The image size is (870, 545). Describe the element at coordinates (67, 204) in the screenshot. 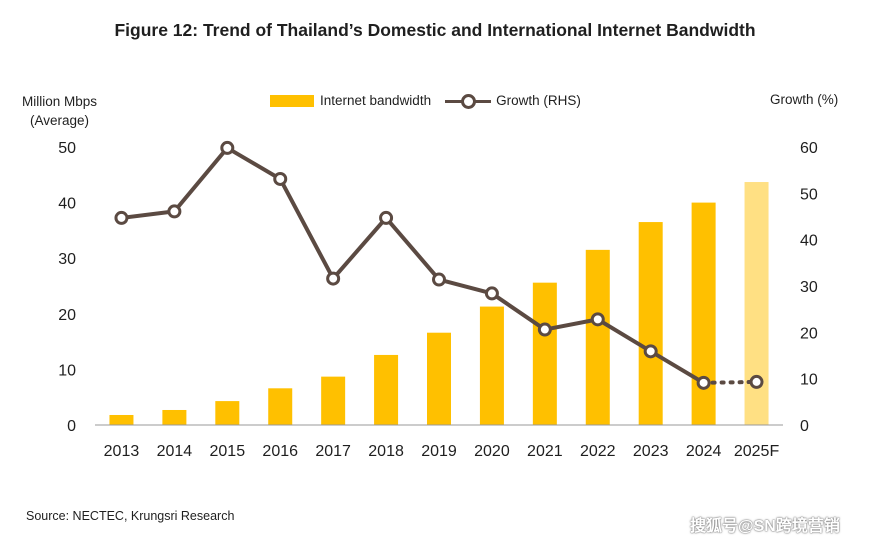

I see `left-tick-label: 40` at that location.